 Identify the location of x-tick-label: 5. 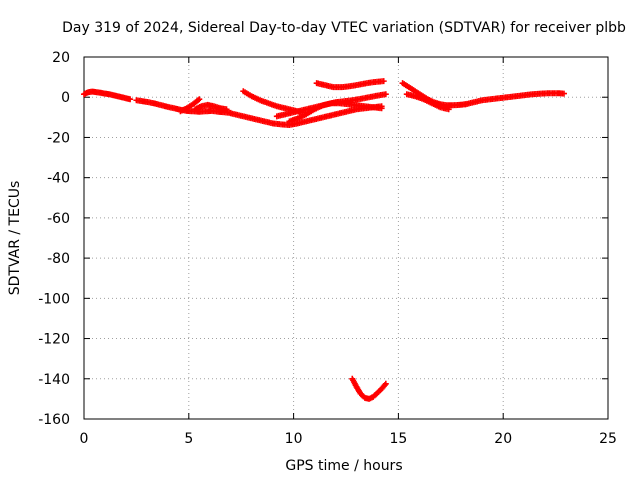
(188, 439).